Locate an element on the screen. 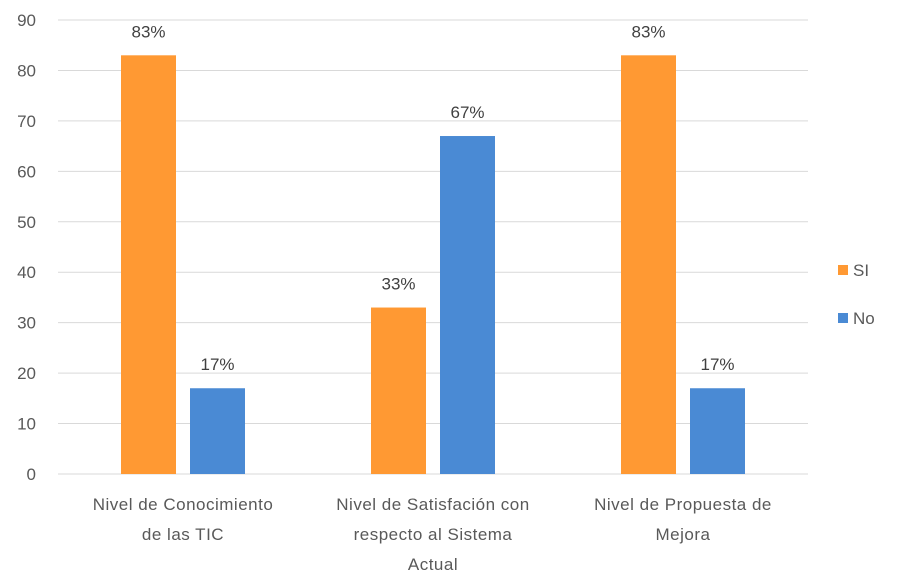  y-tick-label: 90 is located at coordinates (26, 20).